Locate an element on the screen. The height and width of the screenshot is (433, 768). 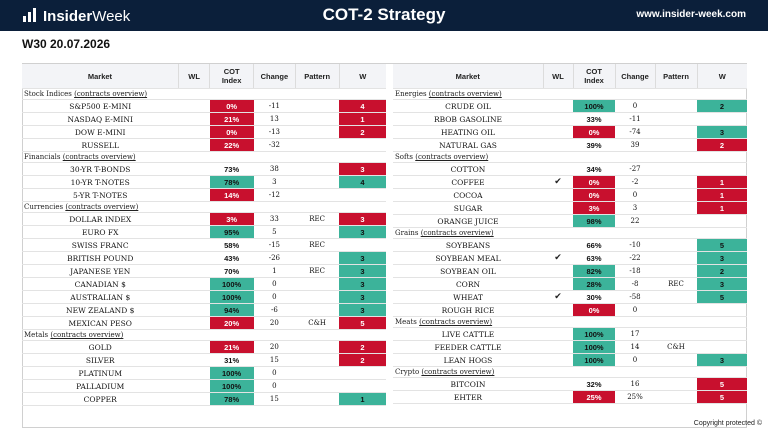
table-row: NASDAQ E-MINI 21% 13 1 is located at coordinates (204, 119).